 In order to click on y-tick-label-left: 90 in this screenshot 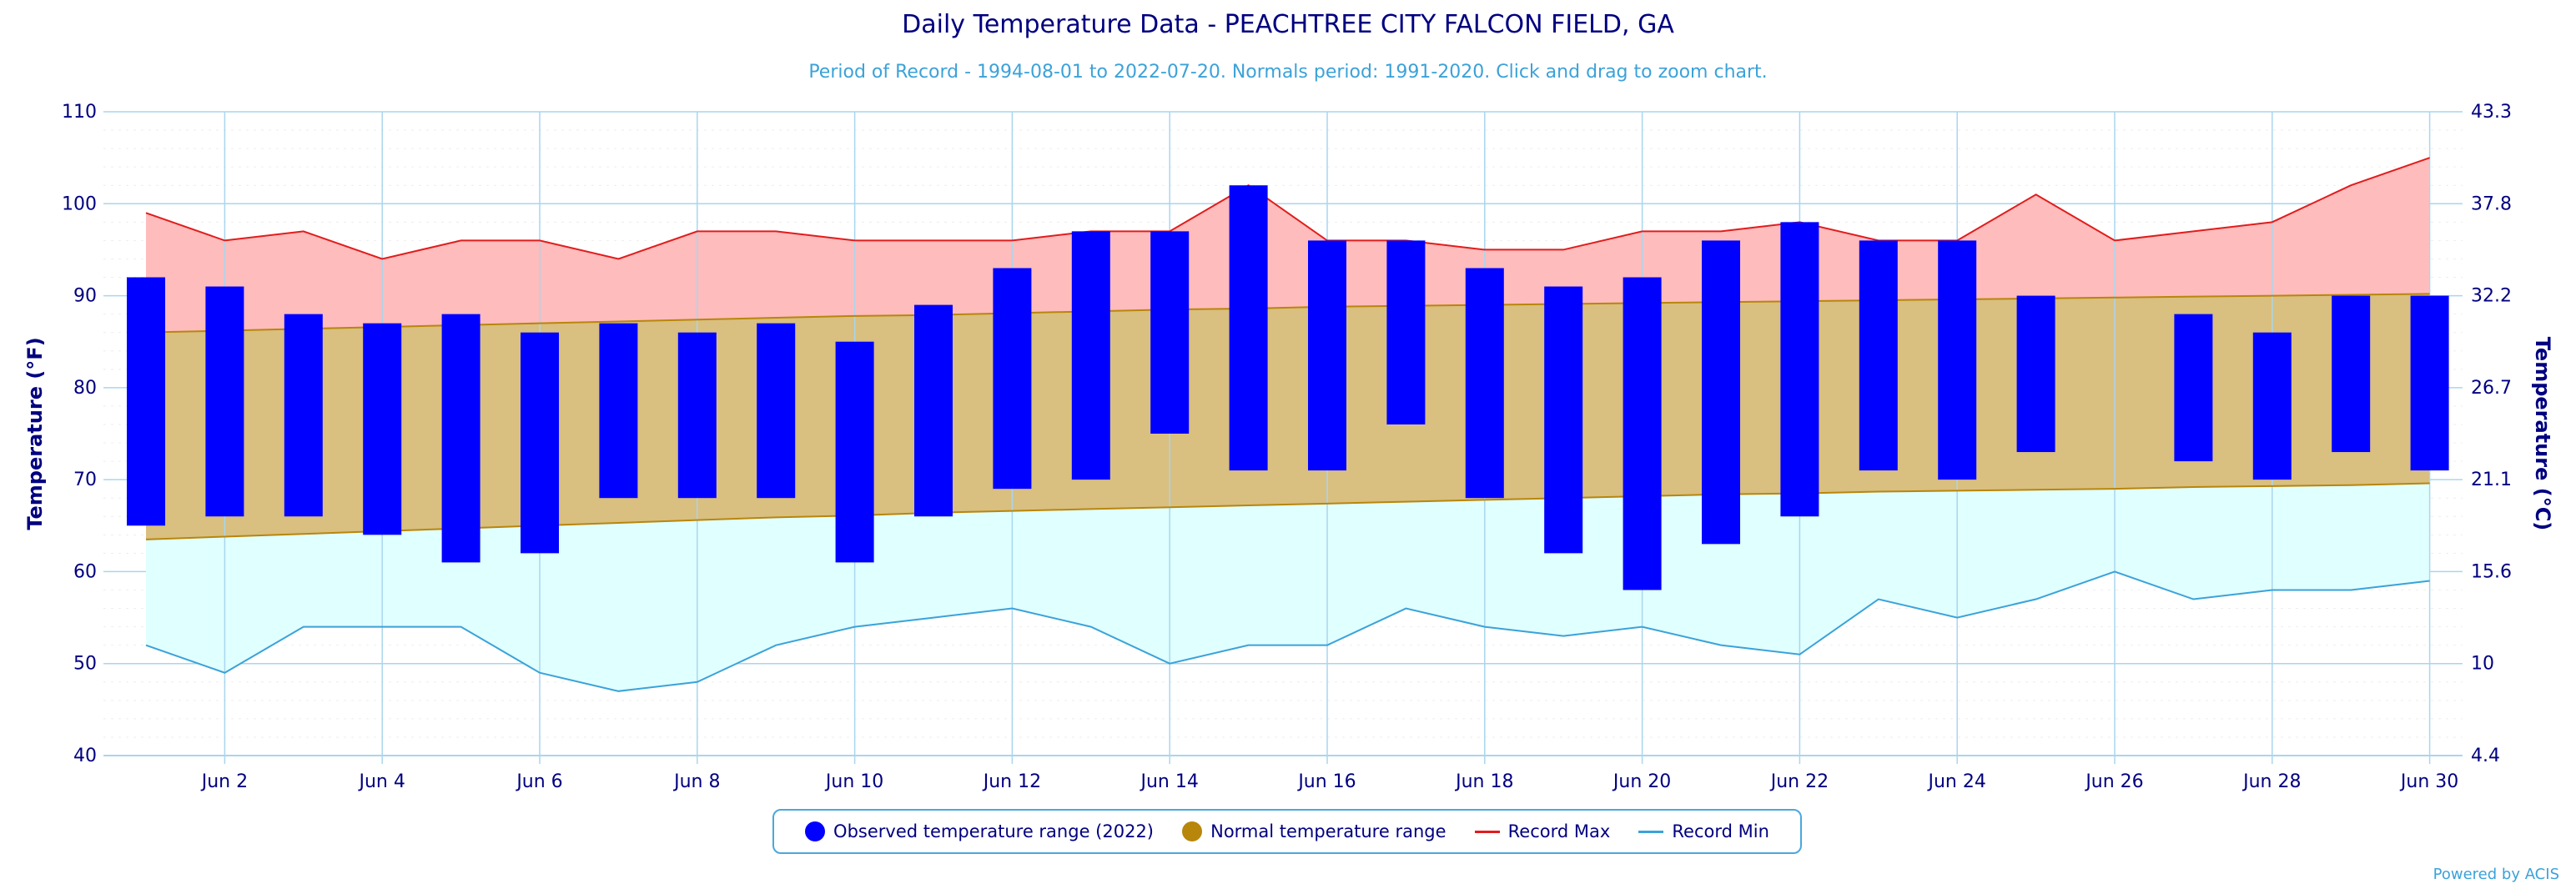, I will do `click(85, 296)`.